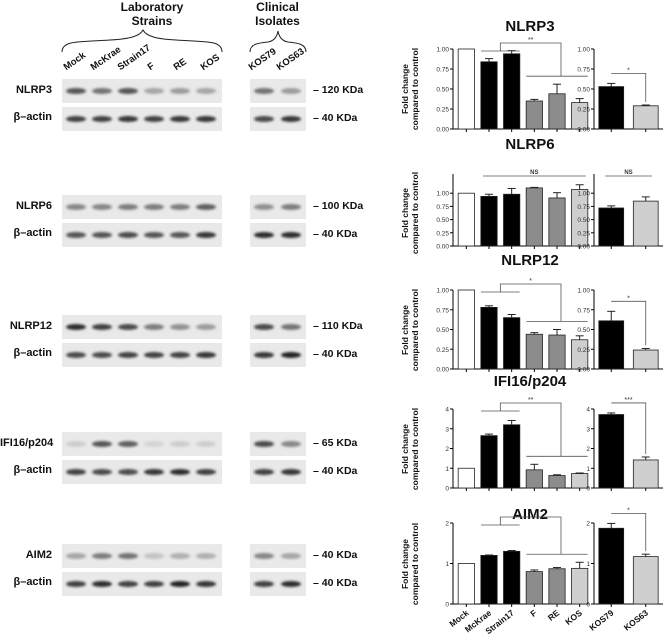  I want to click on clinical-isolates-header: Clinical Isolates, so click(277, 14).